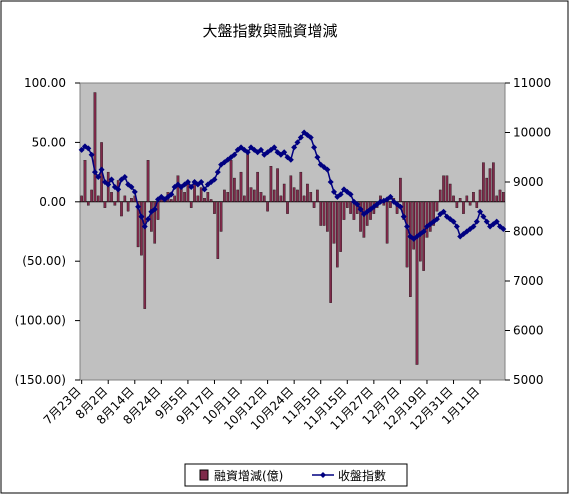 This screenshot has height=500, width=571. Describe the element at coordinates (362, 475) in the screenshot. I see `legend-label: 收盤指數` at that location.